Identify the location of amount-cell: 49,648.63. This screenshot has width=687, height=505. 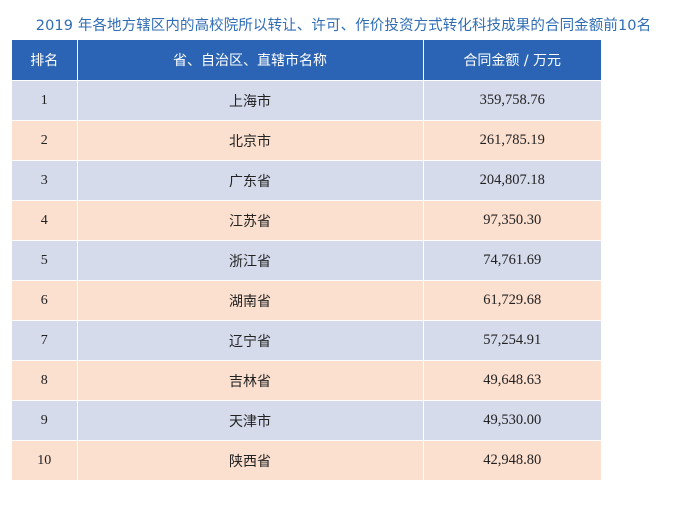
(512, 380).